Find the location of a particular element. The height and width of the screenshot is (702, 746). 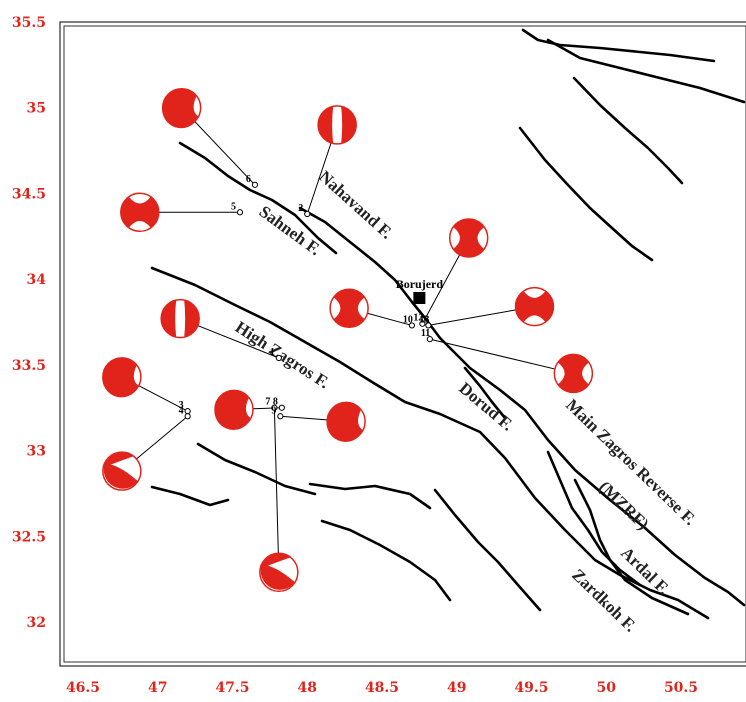

y-tick-label: 33 is located at coordinates (36, 452).